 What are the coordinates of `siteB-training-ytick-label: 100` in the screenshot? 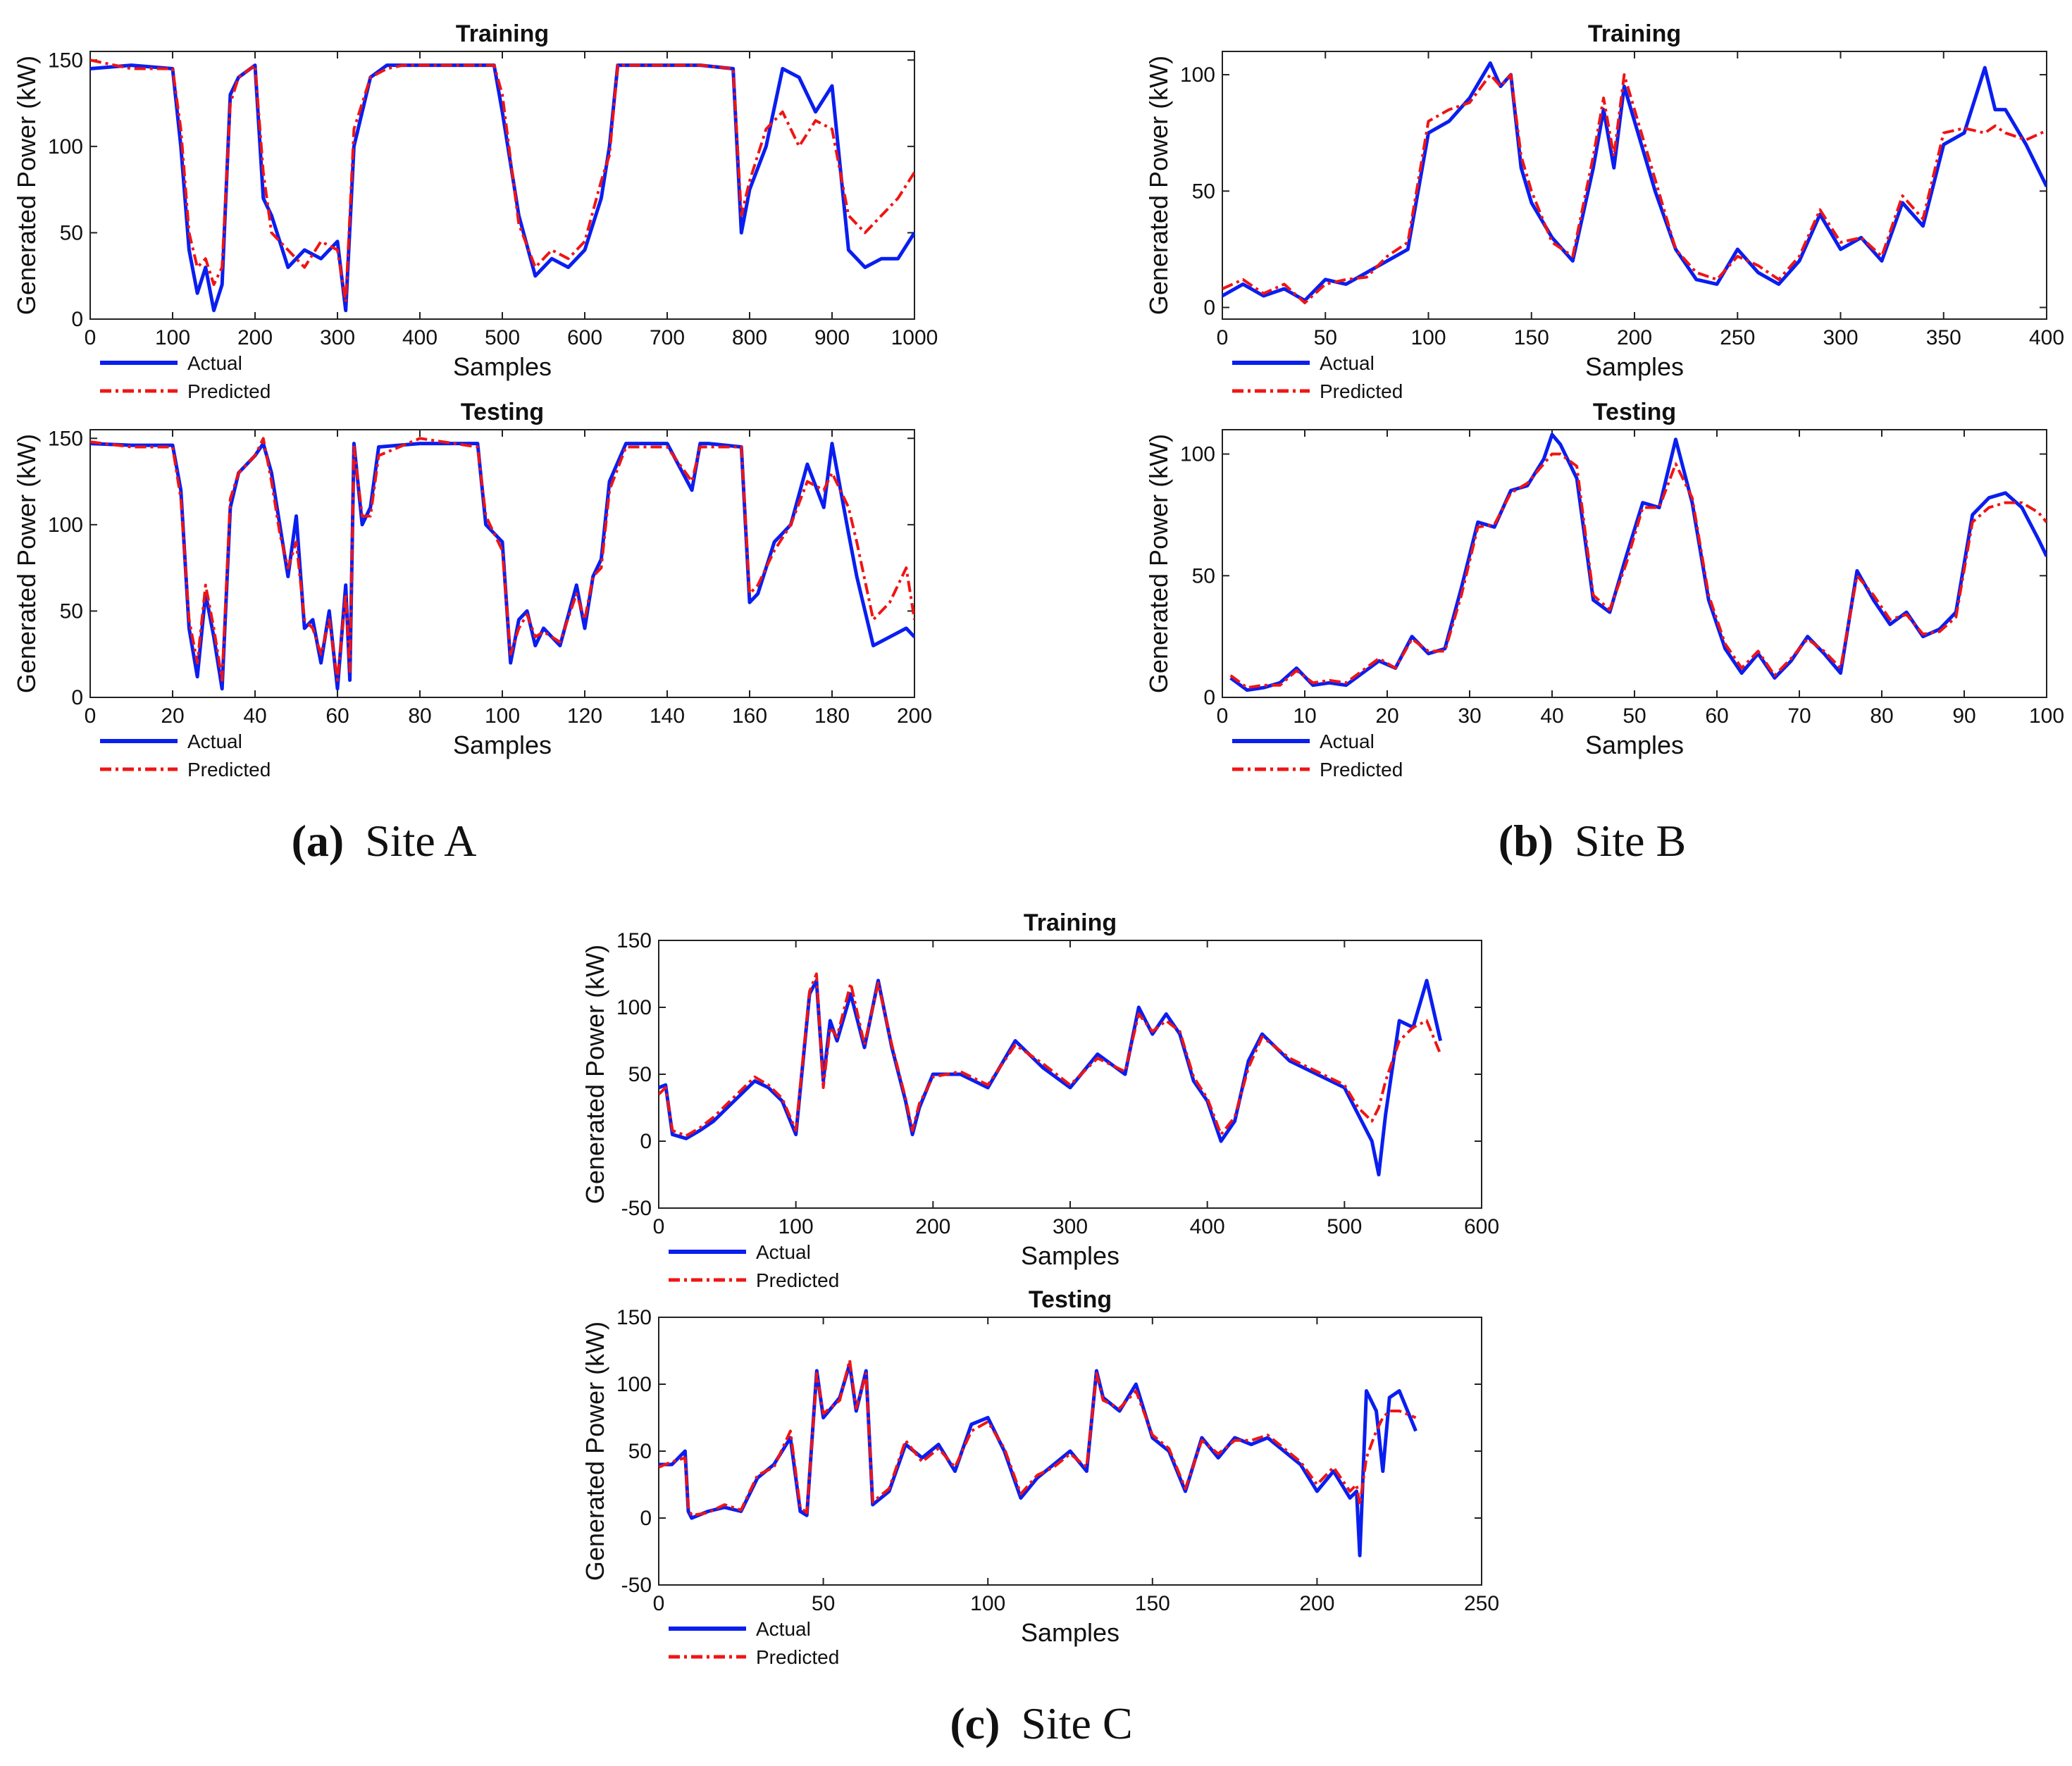 It's located at (1197, 75).